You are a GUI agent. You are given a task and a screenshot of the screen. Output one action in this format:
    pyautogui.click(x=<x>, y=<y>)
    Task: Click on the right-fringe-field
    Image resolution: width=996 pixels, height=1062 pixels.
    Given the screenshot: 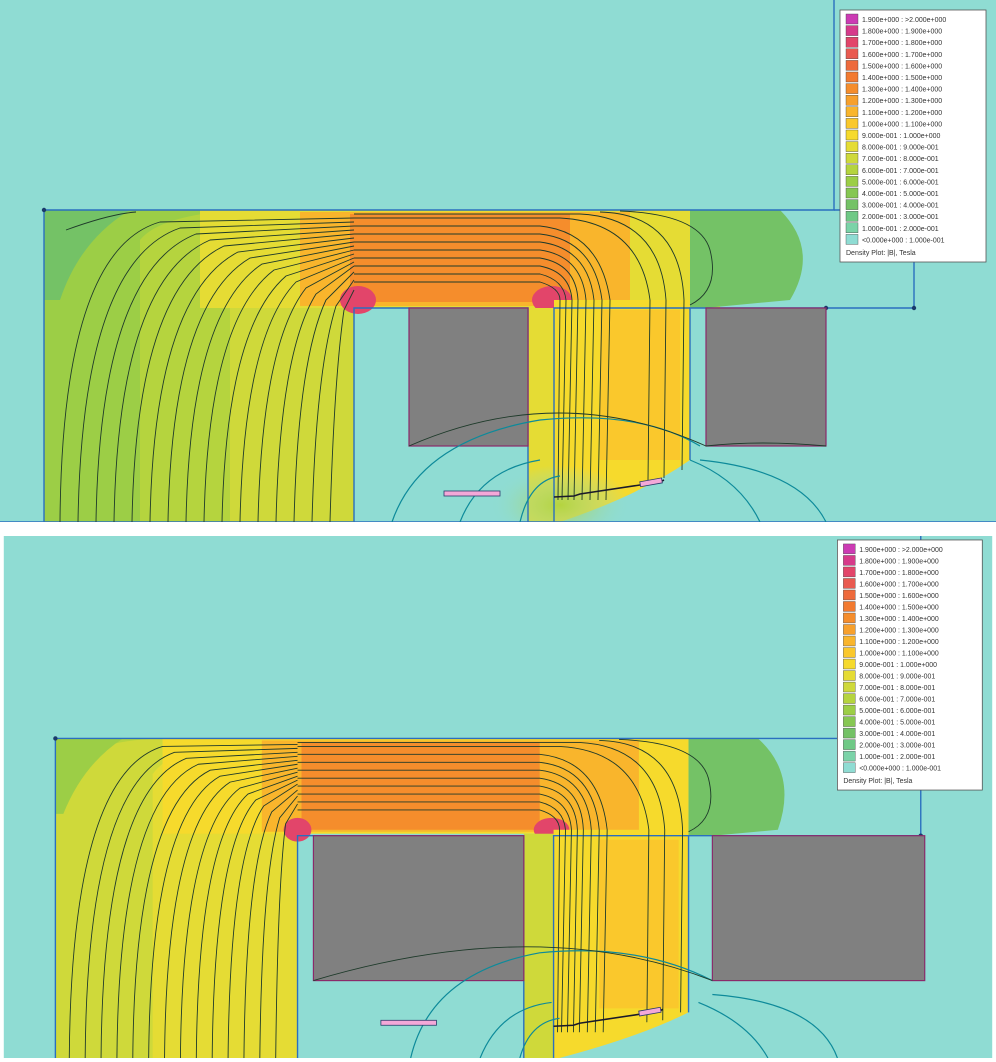 What is the action you would take?
    pyautogui.click(x=736, y=787)
    